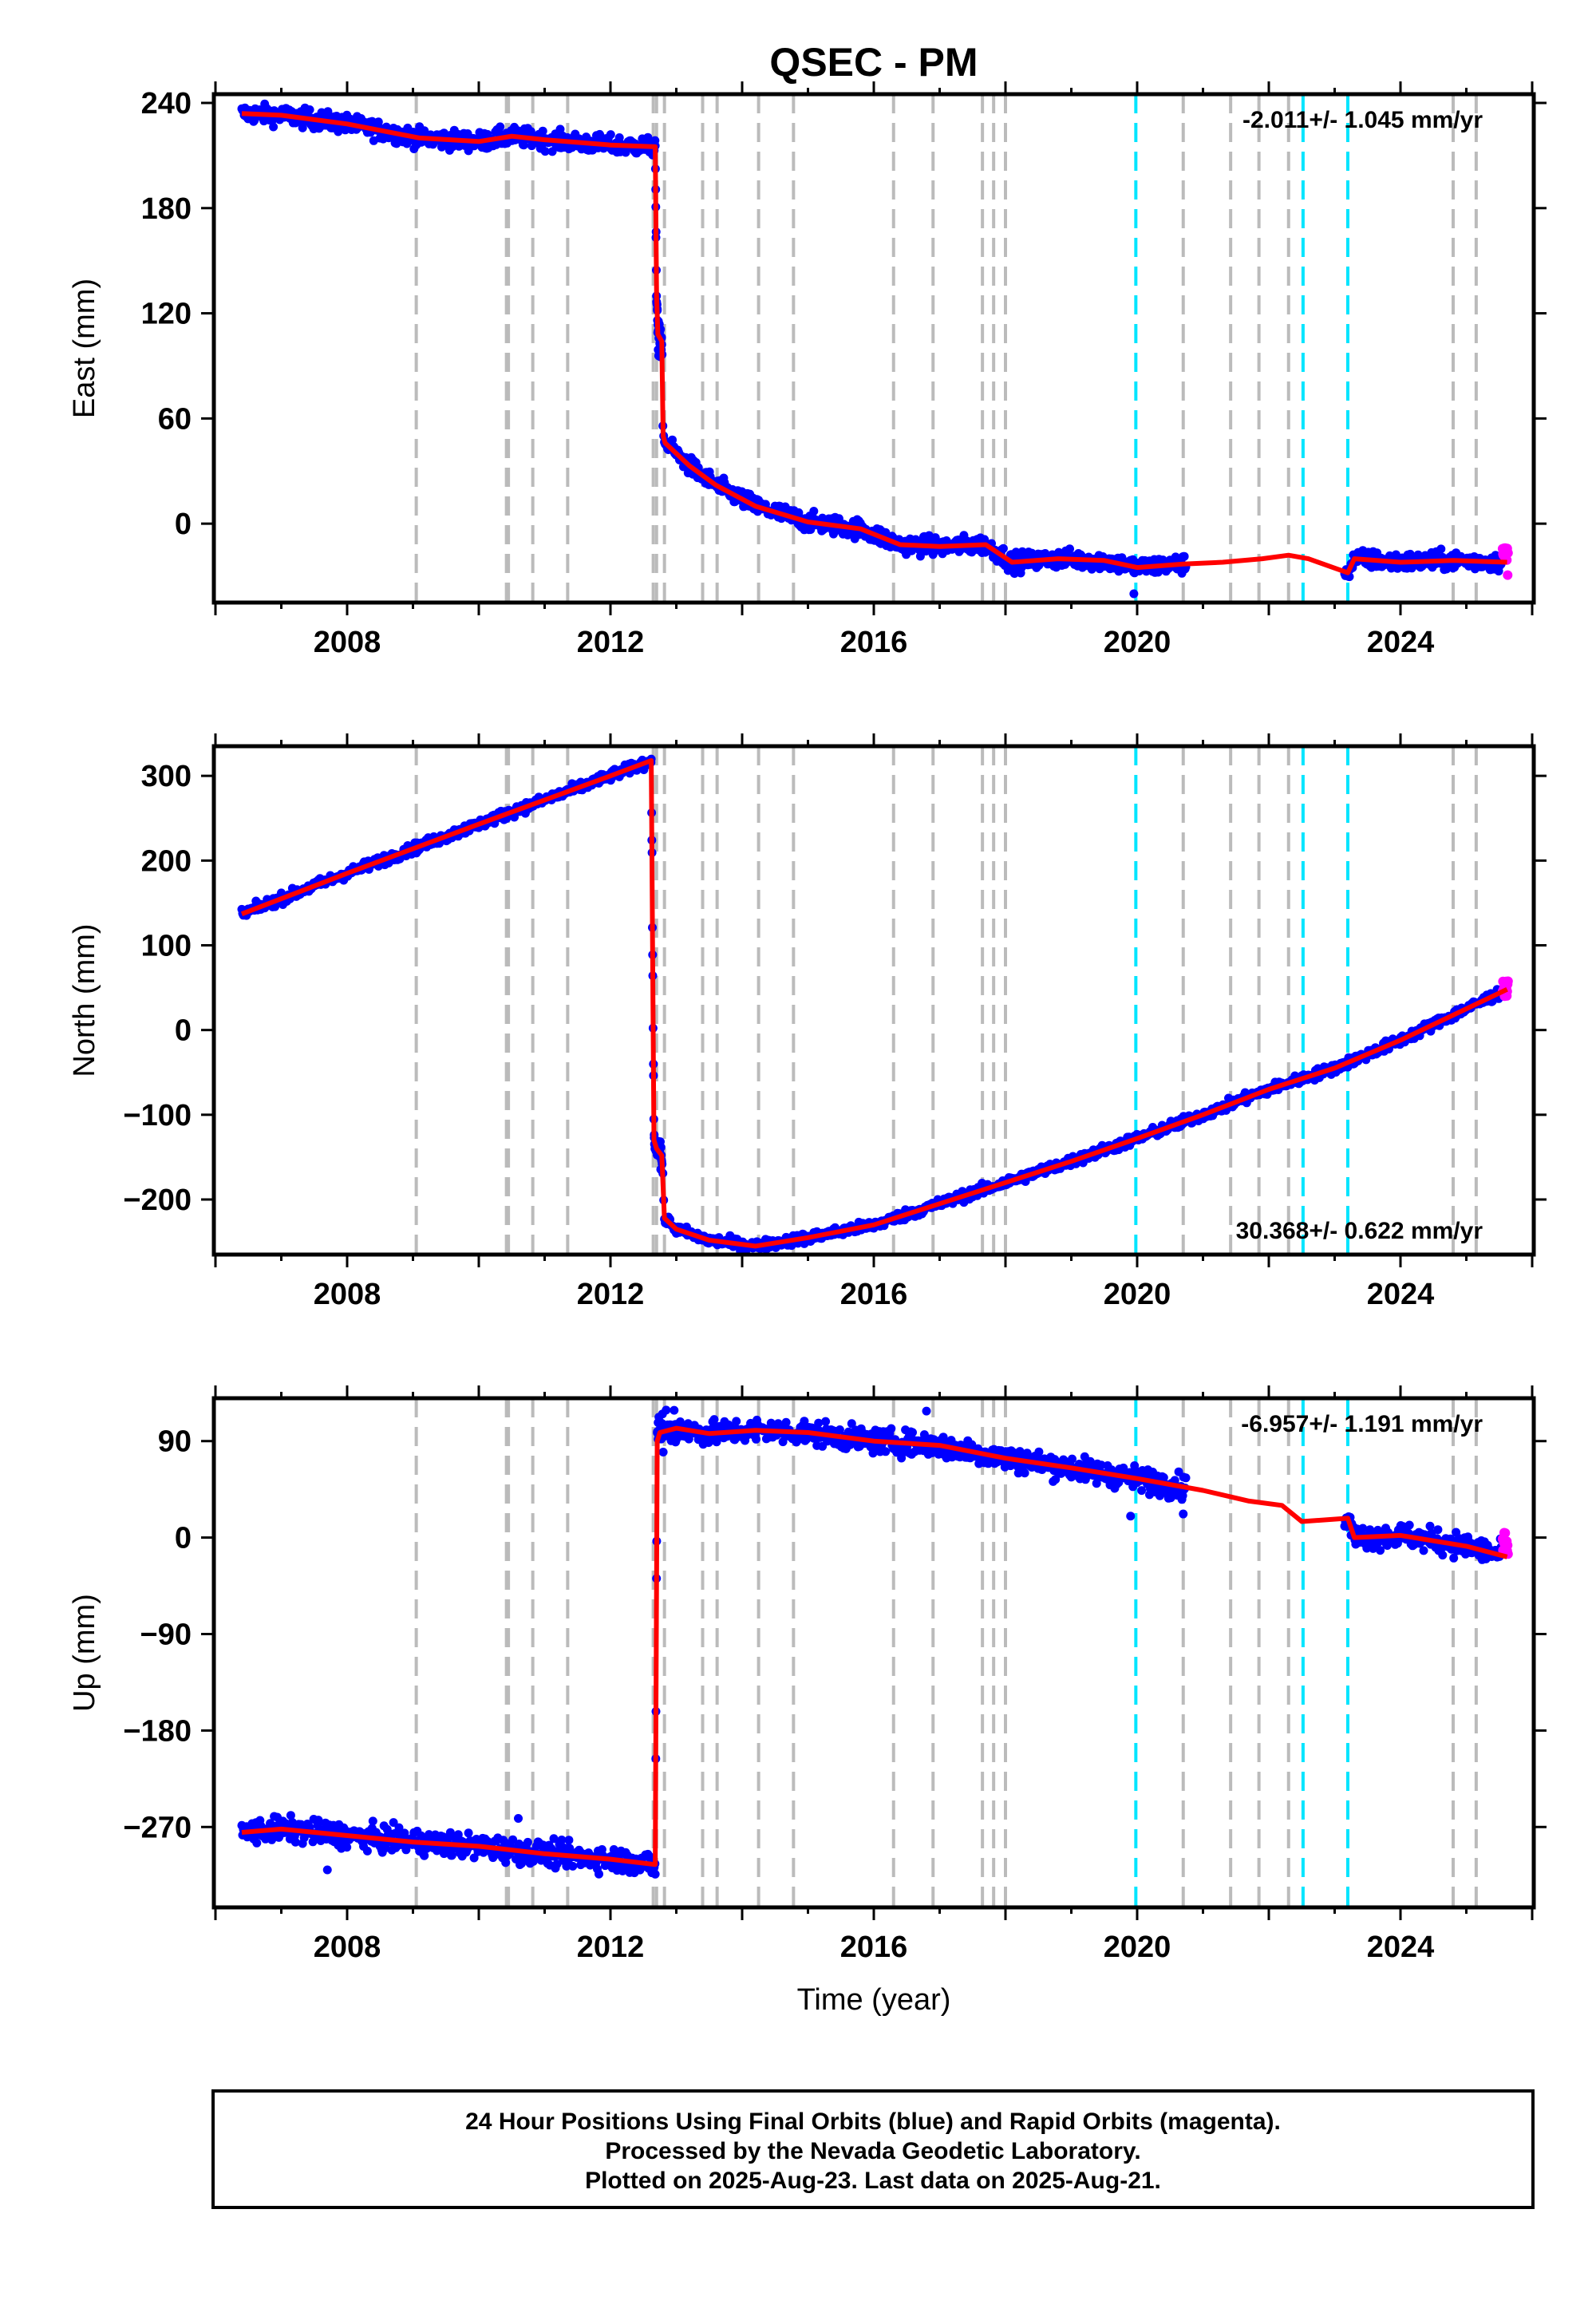 Image resolution: width=1596 pixels, height=2316 pixels. I want to click on rate-label: -6.957+/- 1.191 mm/yr, so click(1362, 1424).